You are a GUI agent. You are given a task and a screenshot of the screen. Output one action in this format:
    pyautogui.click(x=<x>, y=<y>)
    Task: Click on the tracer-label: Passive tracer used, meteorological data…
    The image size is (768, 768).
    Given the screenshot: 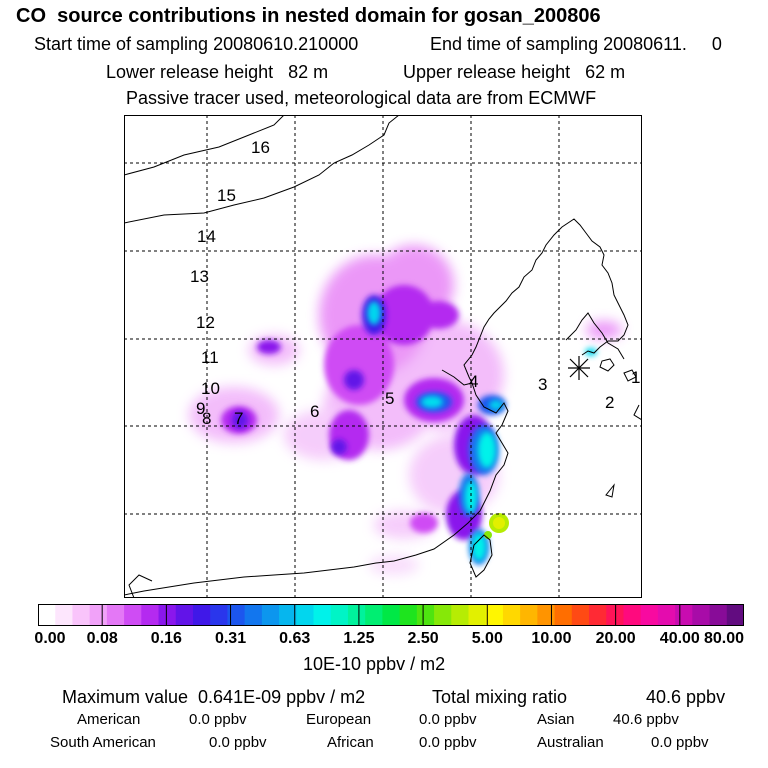 What is the action you would take?
    pyautogui.click(x=361, y=98)
    